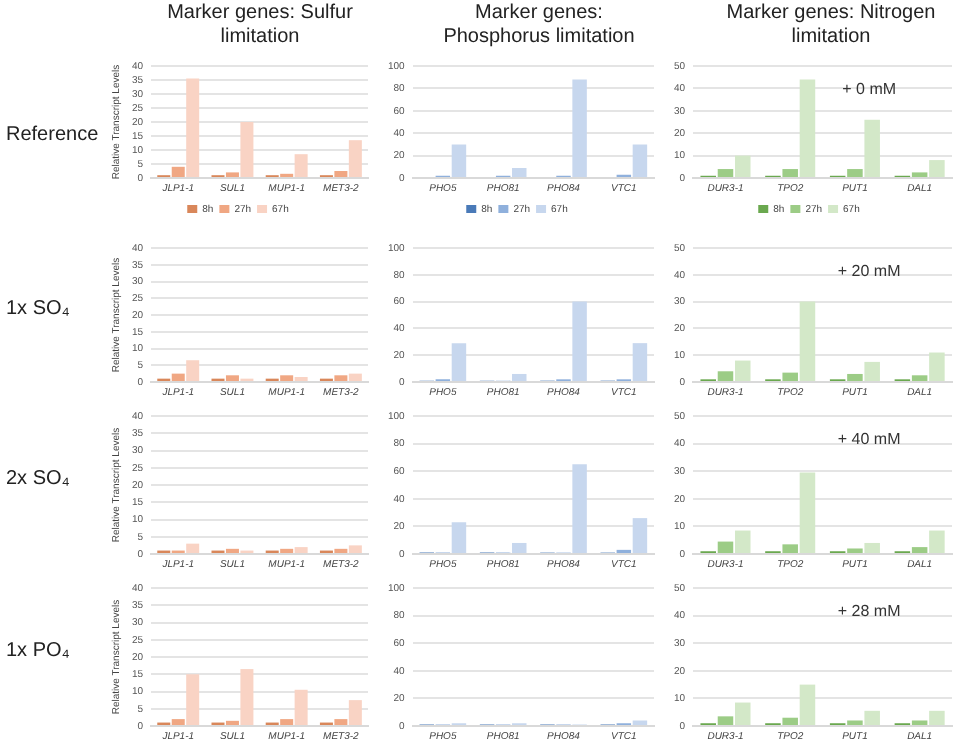  What do you see at coordinates (869, 439) in the screenshot?
I see `annotation: + 40 mM` at bounding box center [869, 439].